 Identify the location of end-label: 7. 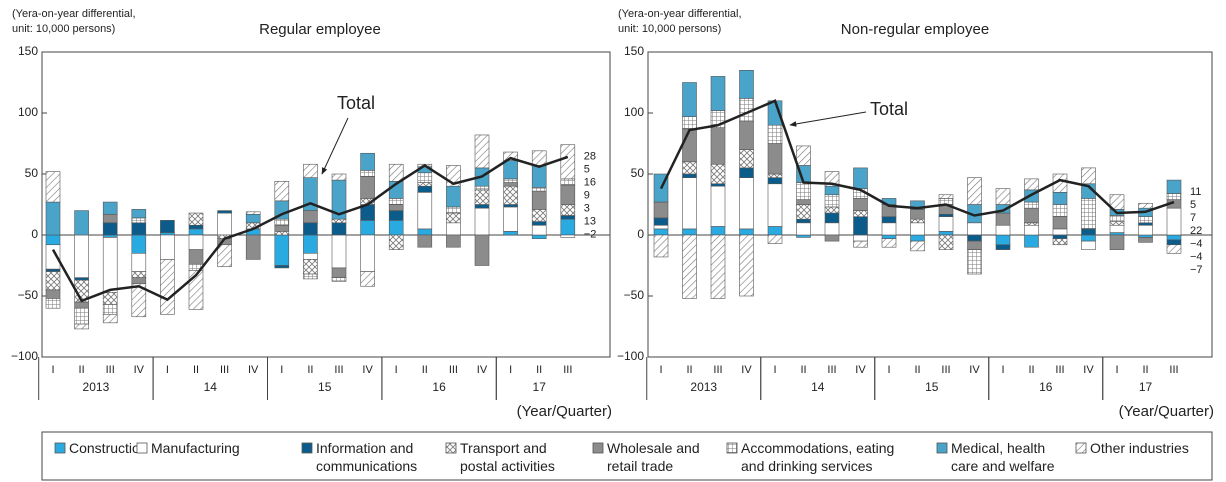
(1193, 218).